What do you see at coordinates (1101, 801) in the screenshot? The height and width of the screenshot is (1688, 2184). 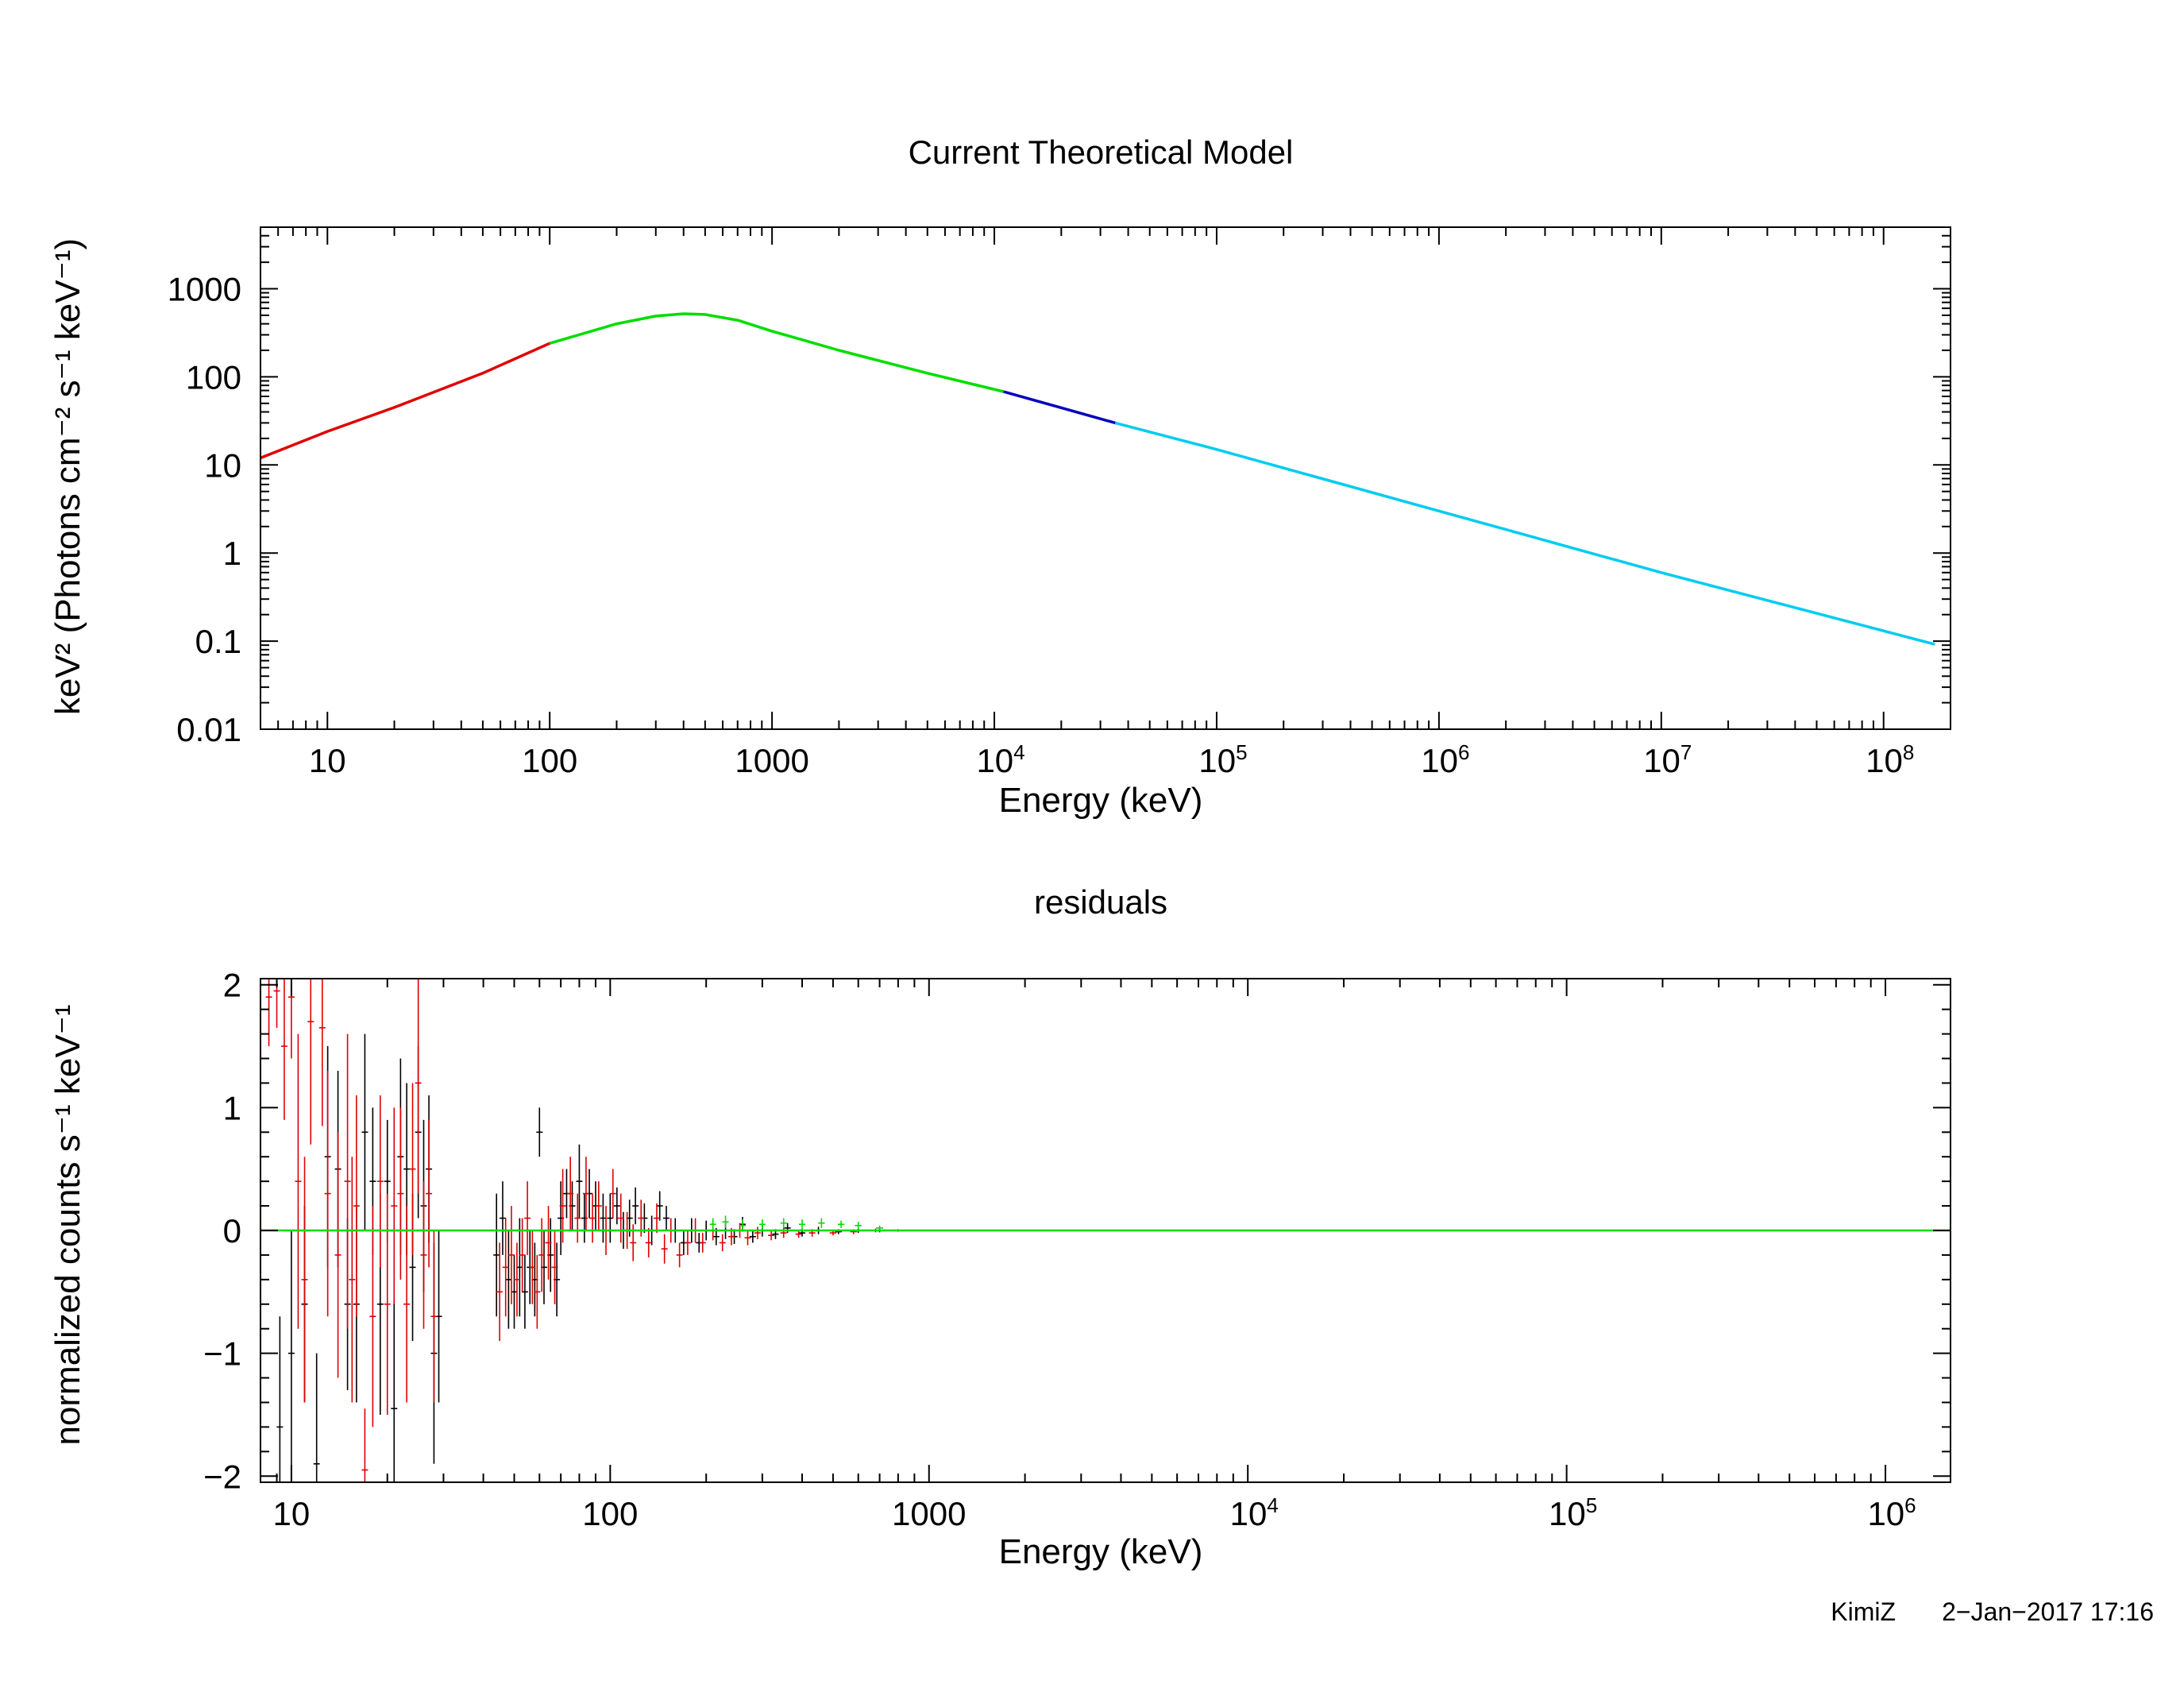 I see `model-x-axis-label: Energy (keV)` at bounding box center [1101, 801].